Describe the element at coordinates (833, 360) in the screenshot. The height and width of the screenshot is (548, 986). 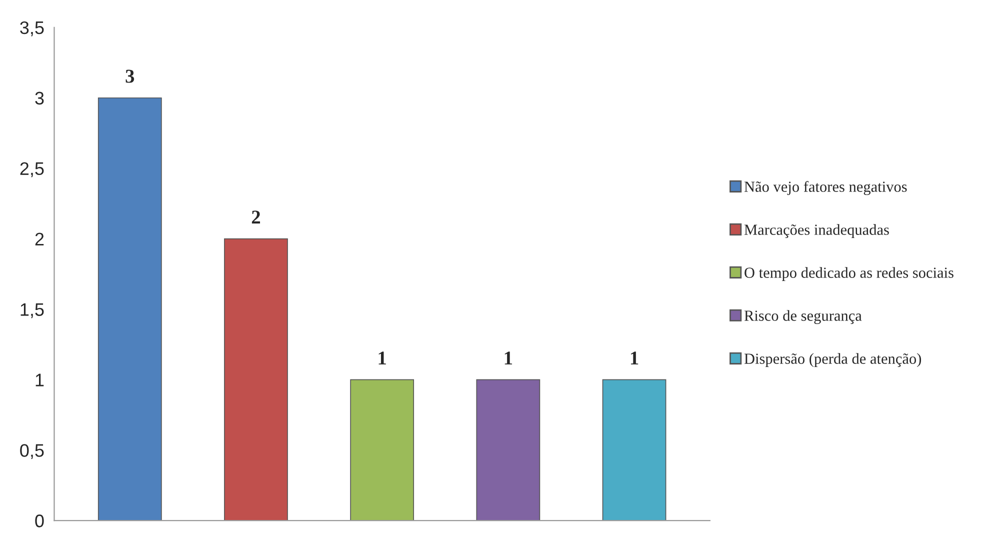
I see `legend-label: Dispersão (perda de atenção)` at that location.